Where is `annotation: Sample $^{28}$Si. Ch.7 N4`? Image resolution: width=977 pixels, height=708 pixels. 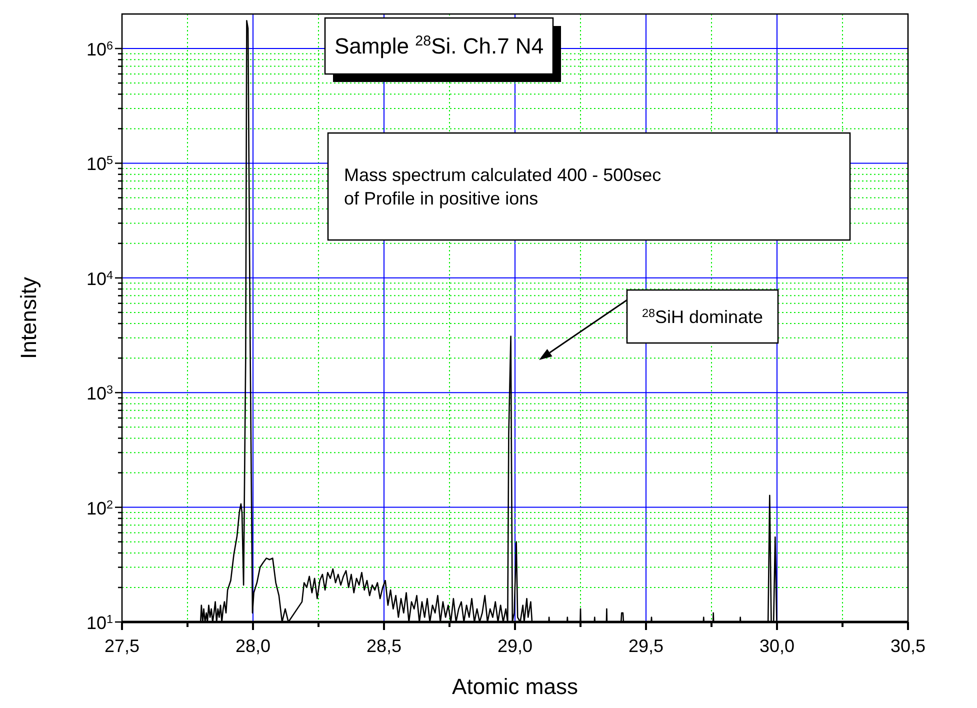 annotation: Sample $^{28}$Si. Ch.7 N4 is located at coordinates (439, 46).